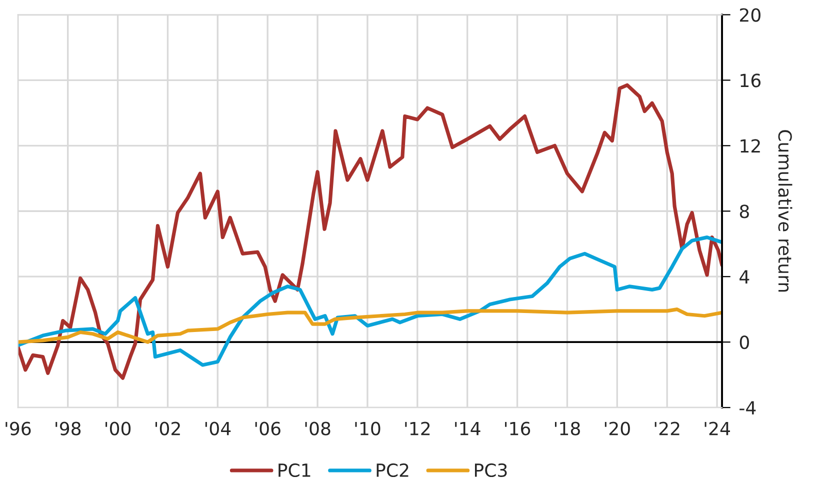  What do you see at coordinates (717, 429) in the screenshot?
I see `x-tick-label: '24` at bounding box center [717, 429].